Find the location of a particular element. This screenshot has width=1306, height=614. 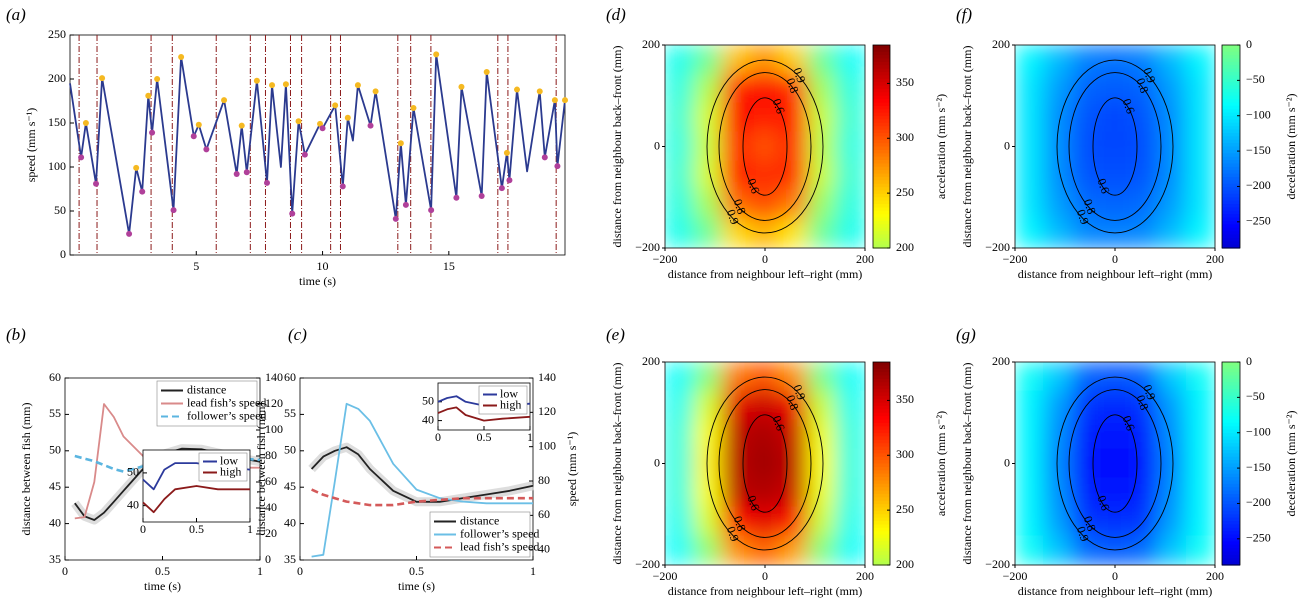

y2-tick-label: 100 is located at coordinates (274, 429).